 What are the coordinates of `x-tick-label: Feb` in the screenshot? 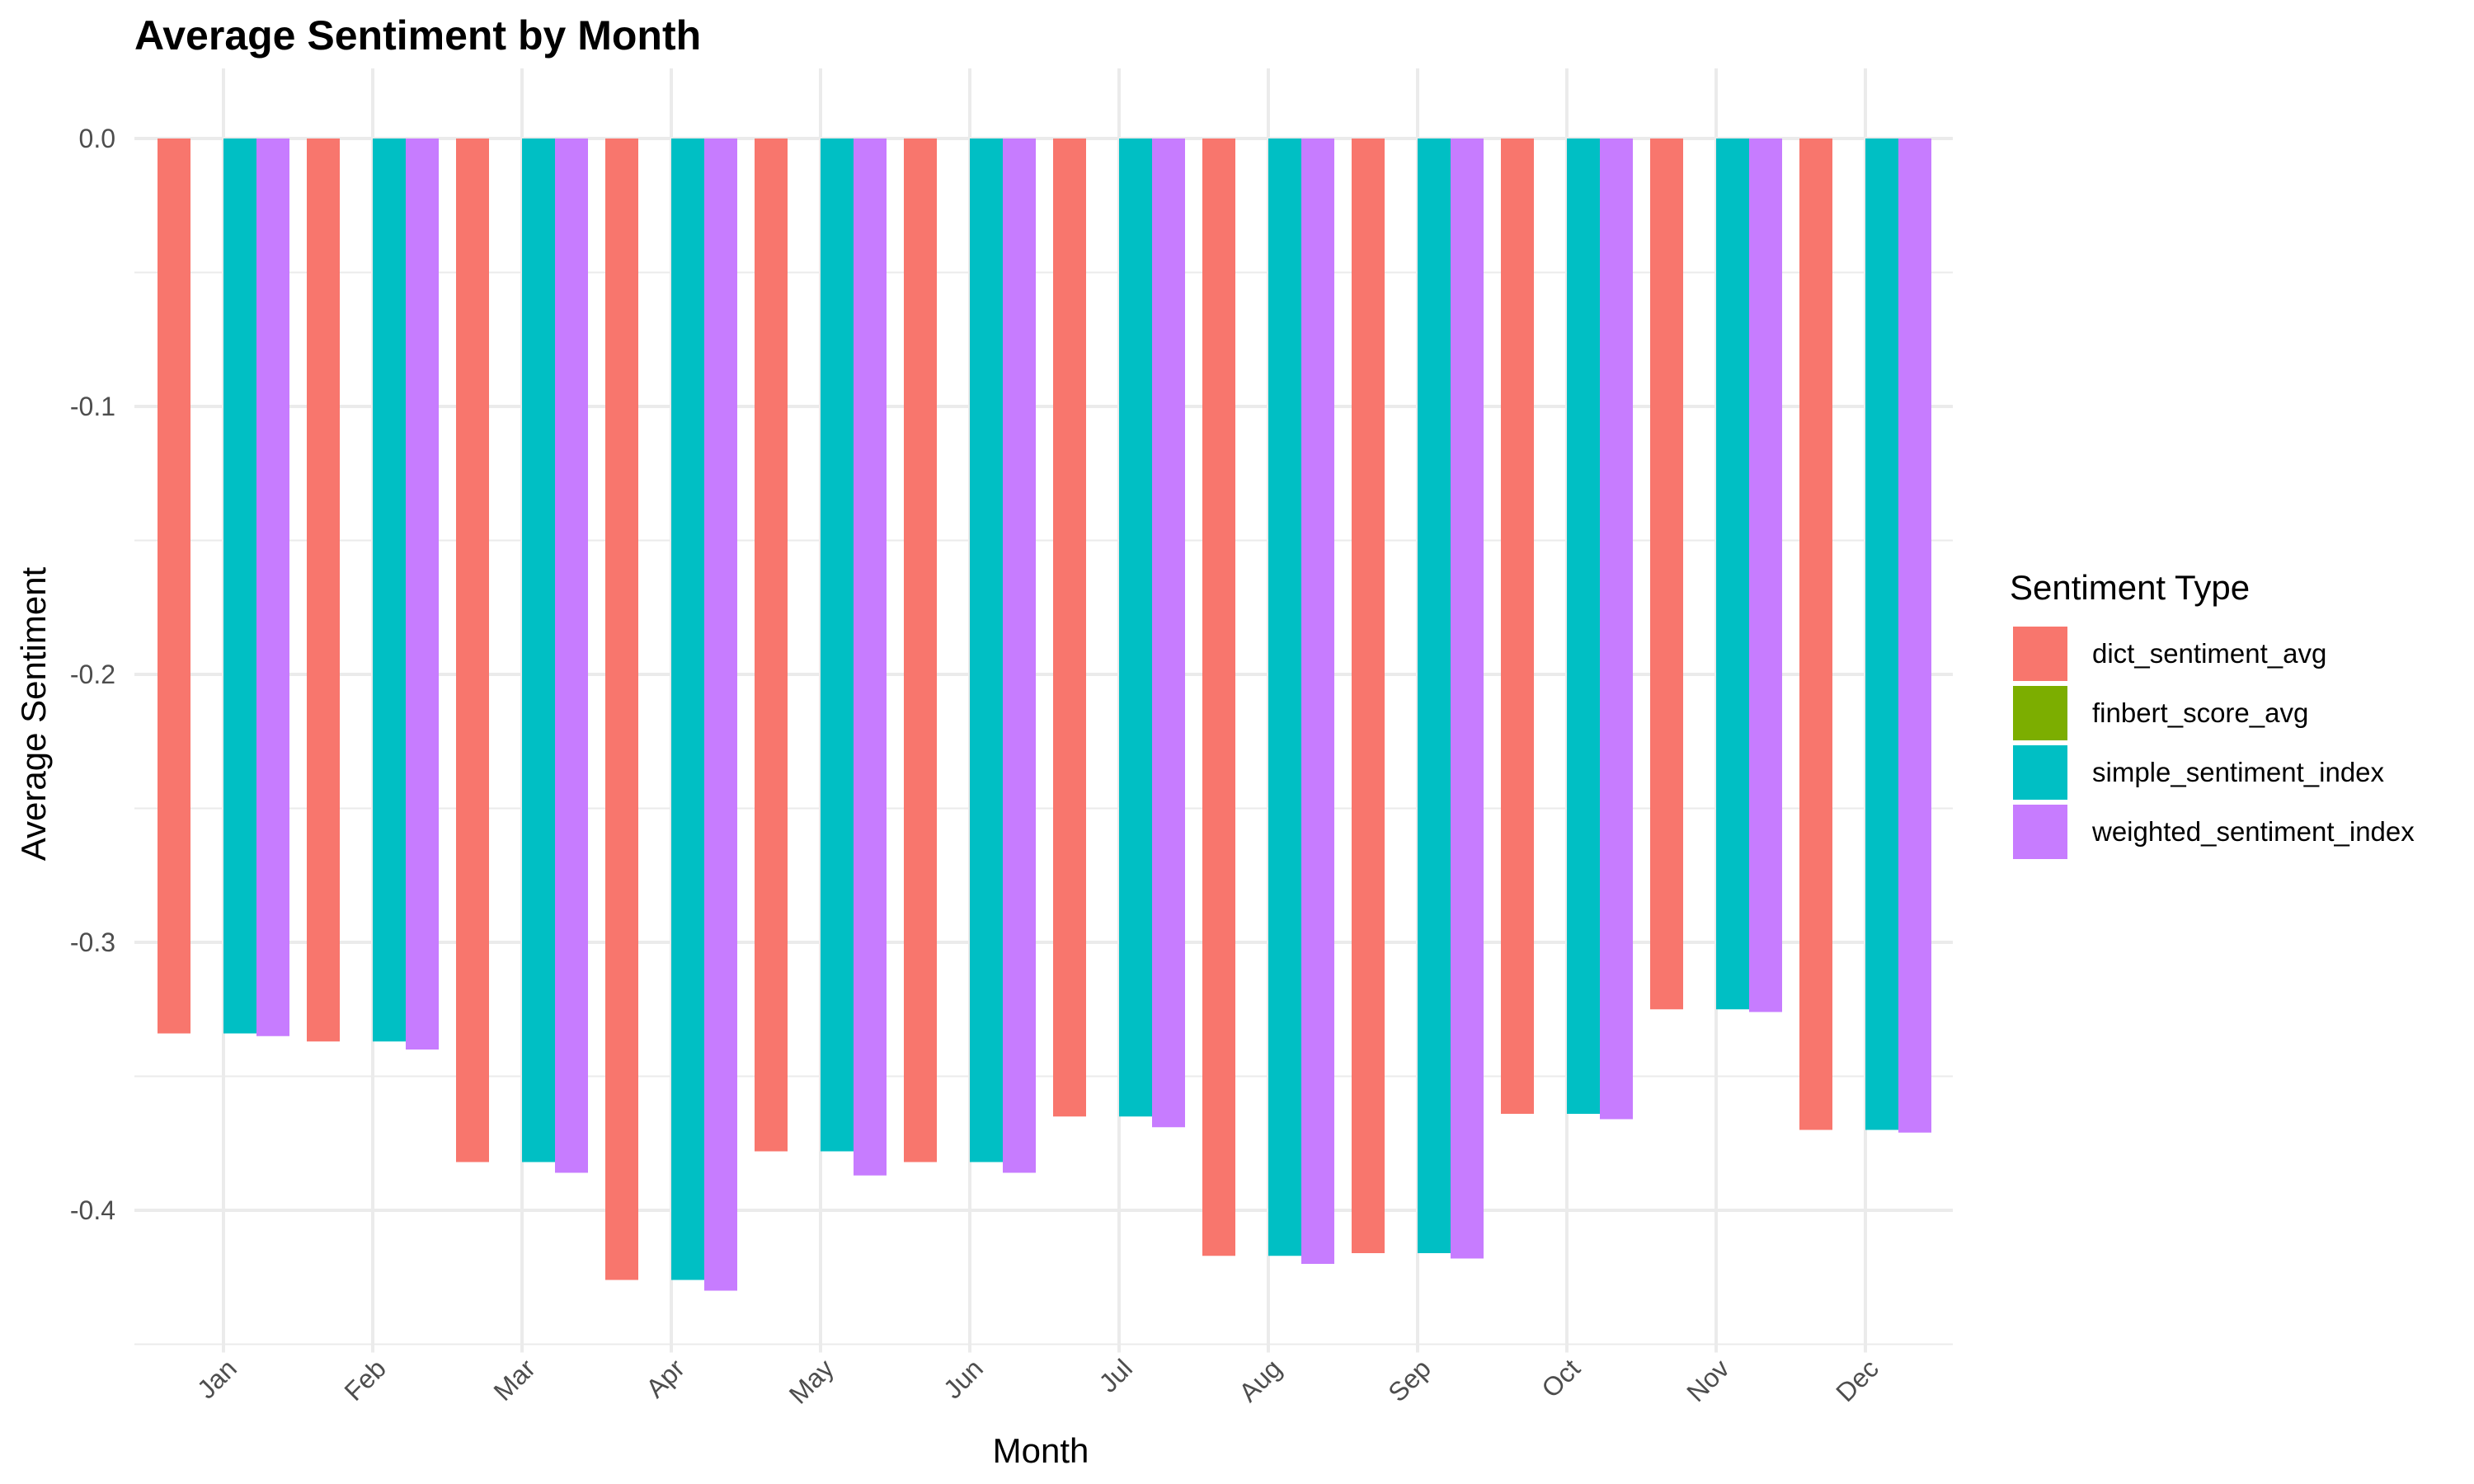 It's located at (365, 1379).